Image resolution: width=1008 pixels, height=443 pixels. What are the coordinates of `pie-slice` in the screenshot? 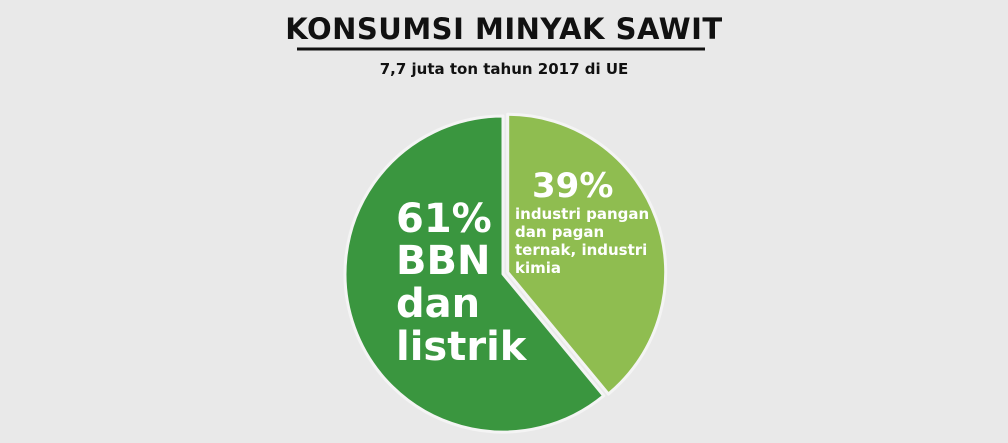 It's located at (587, 254).